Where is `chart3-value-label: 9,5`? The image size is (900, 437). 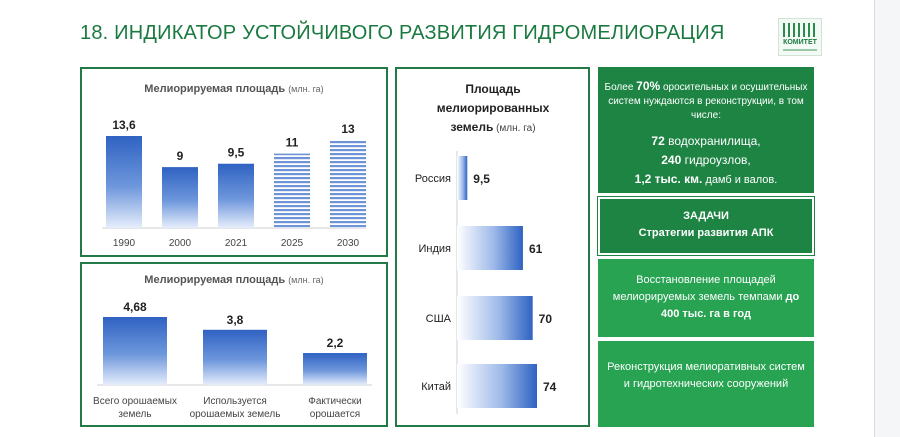 chart3-value-label: 9,5 is located at coordinates (481, 179).